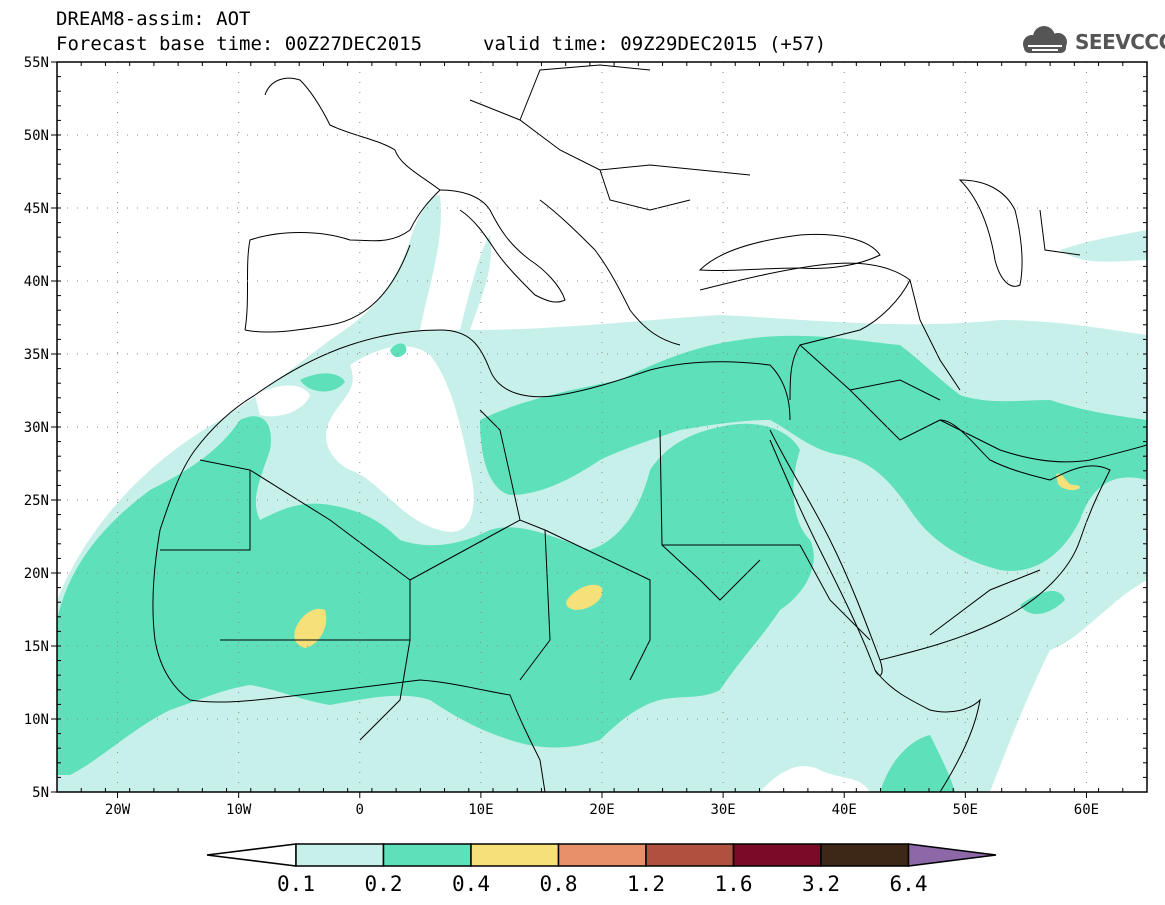 The height and width of the screenshot is (905, 1165). What do you see at coordinates (1045, 39) in the screenshot?
I see `cloud-logo-icon` at bounding box center [1045, 39].